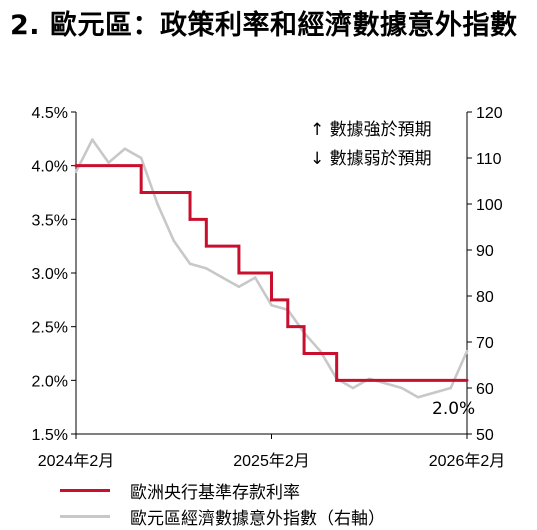  What do you see at coordinates (489, 159) in the screenshot?
I see `right-tick-label: 110` at bounding box center [489, 159].